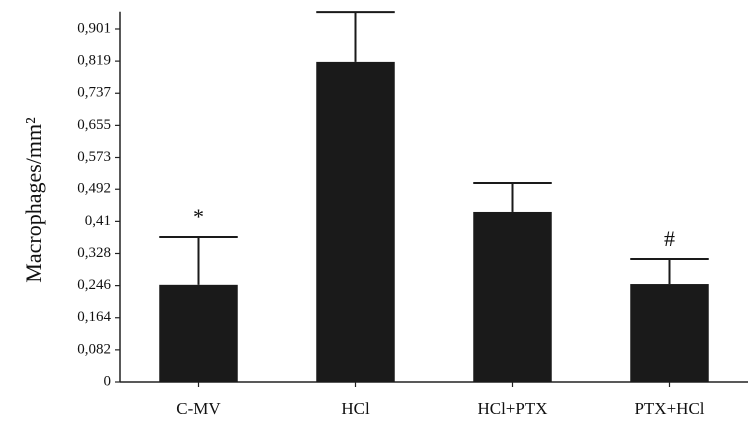 The width and height of the screenshot is (749, 426). Describe the element at coordinates (94, 349) in the screenshot. I see `y-tick-label: 0,082` at that location.